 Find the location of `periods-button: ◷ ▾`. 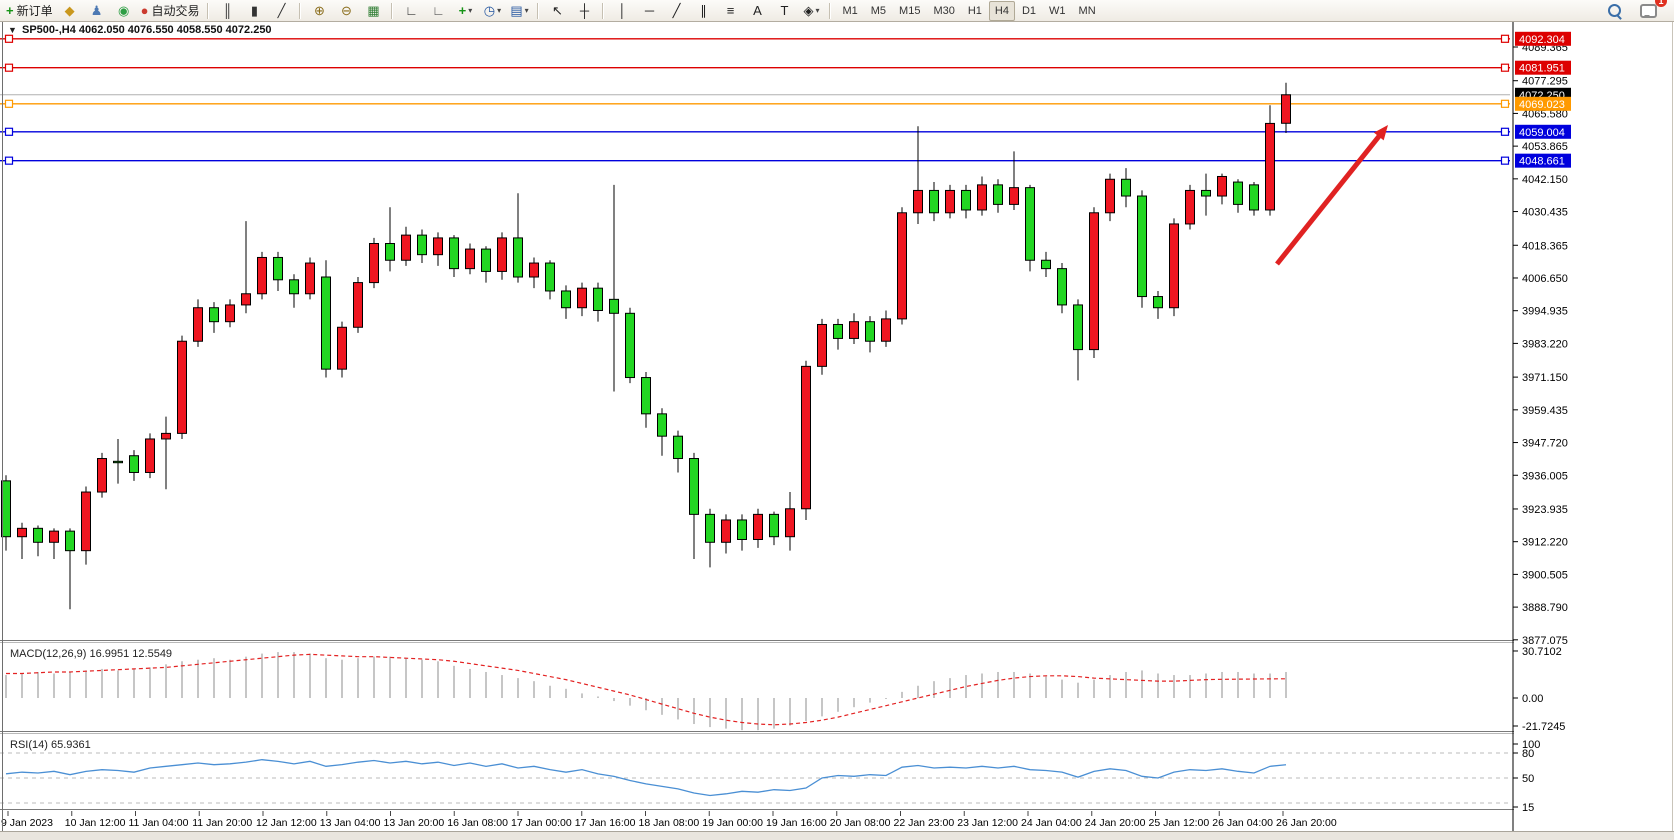

periods-button: ◷ ▾ is located at coordinates (492, 11).